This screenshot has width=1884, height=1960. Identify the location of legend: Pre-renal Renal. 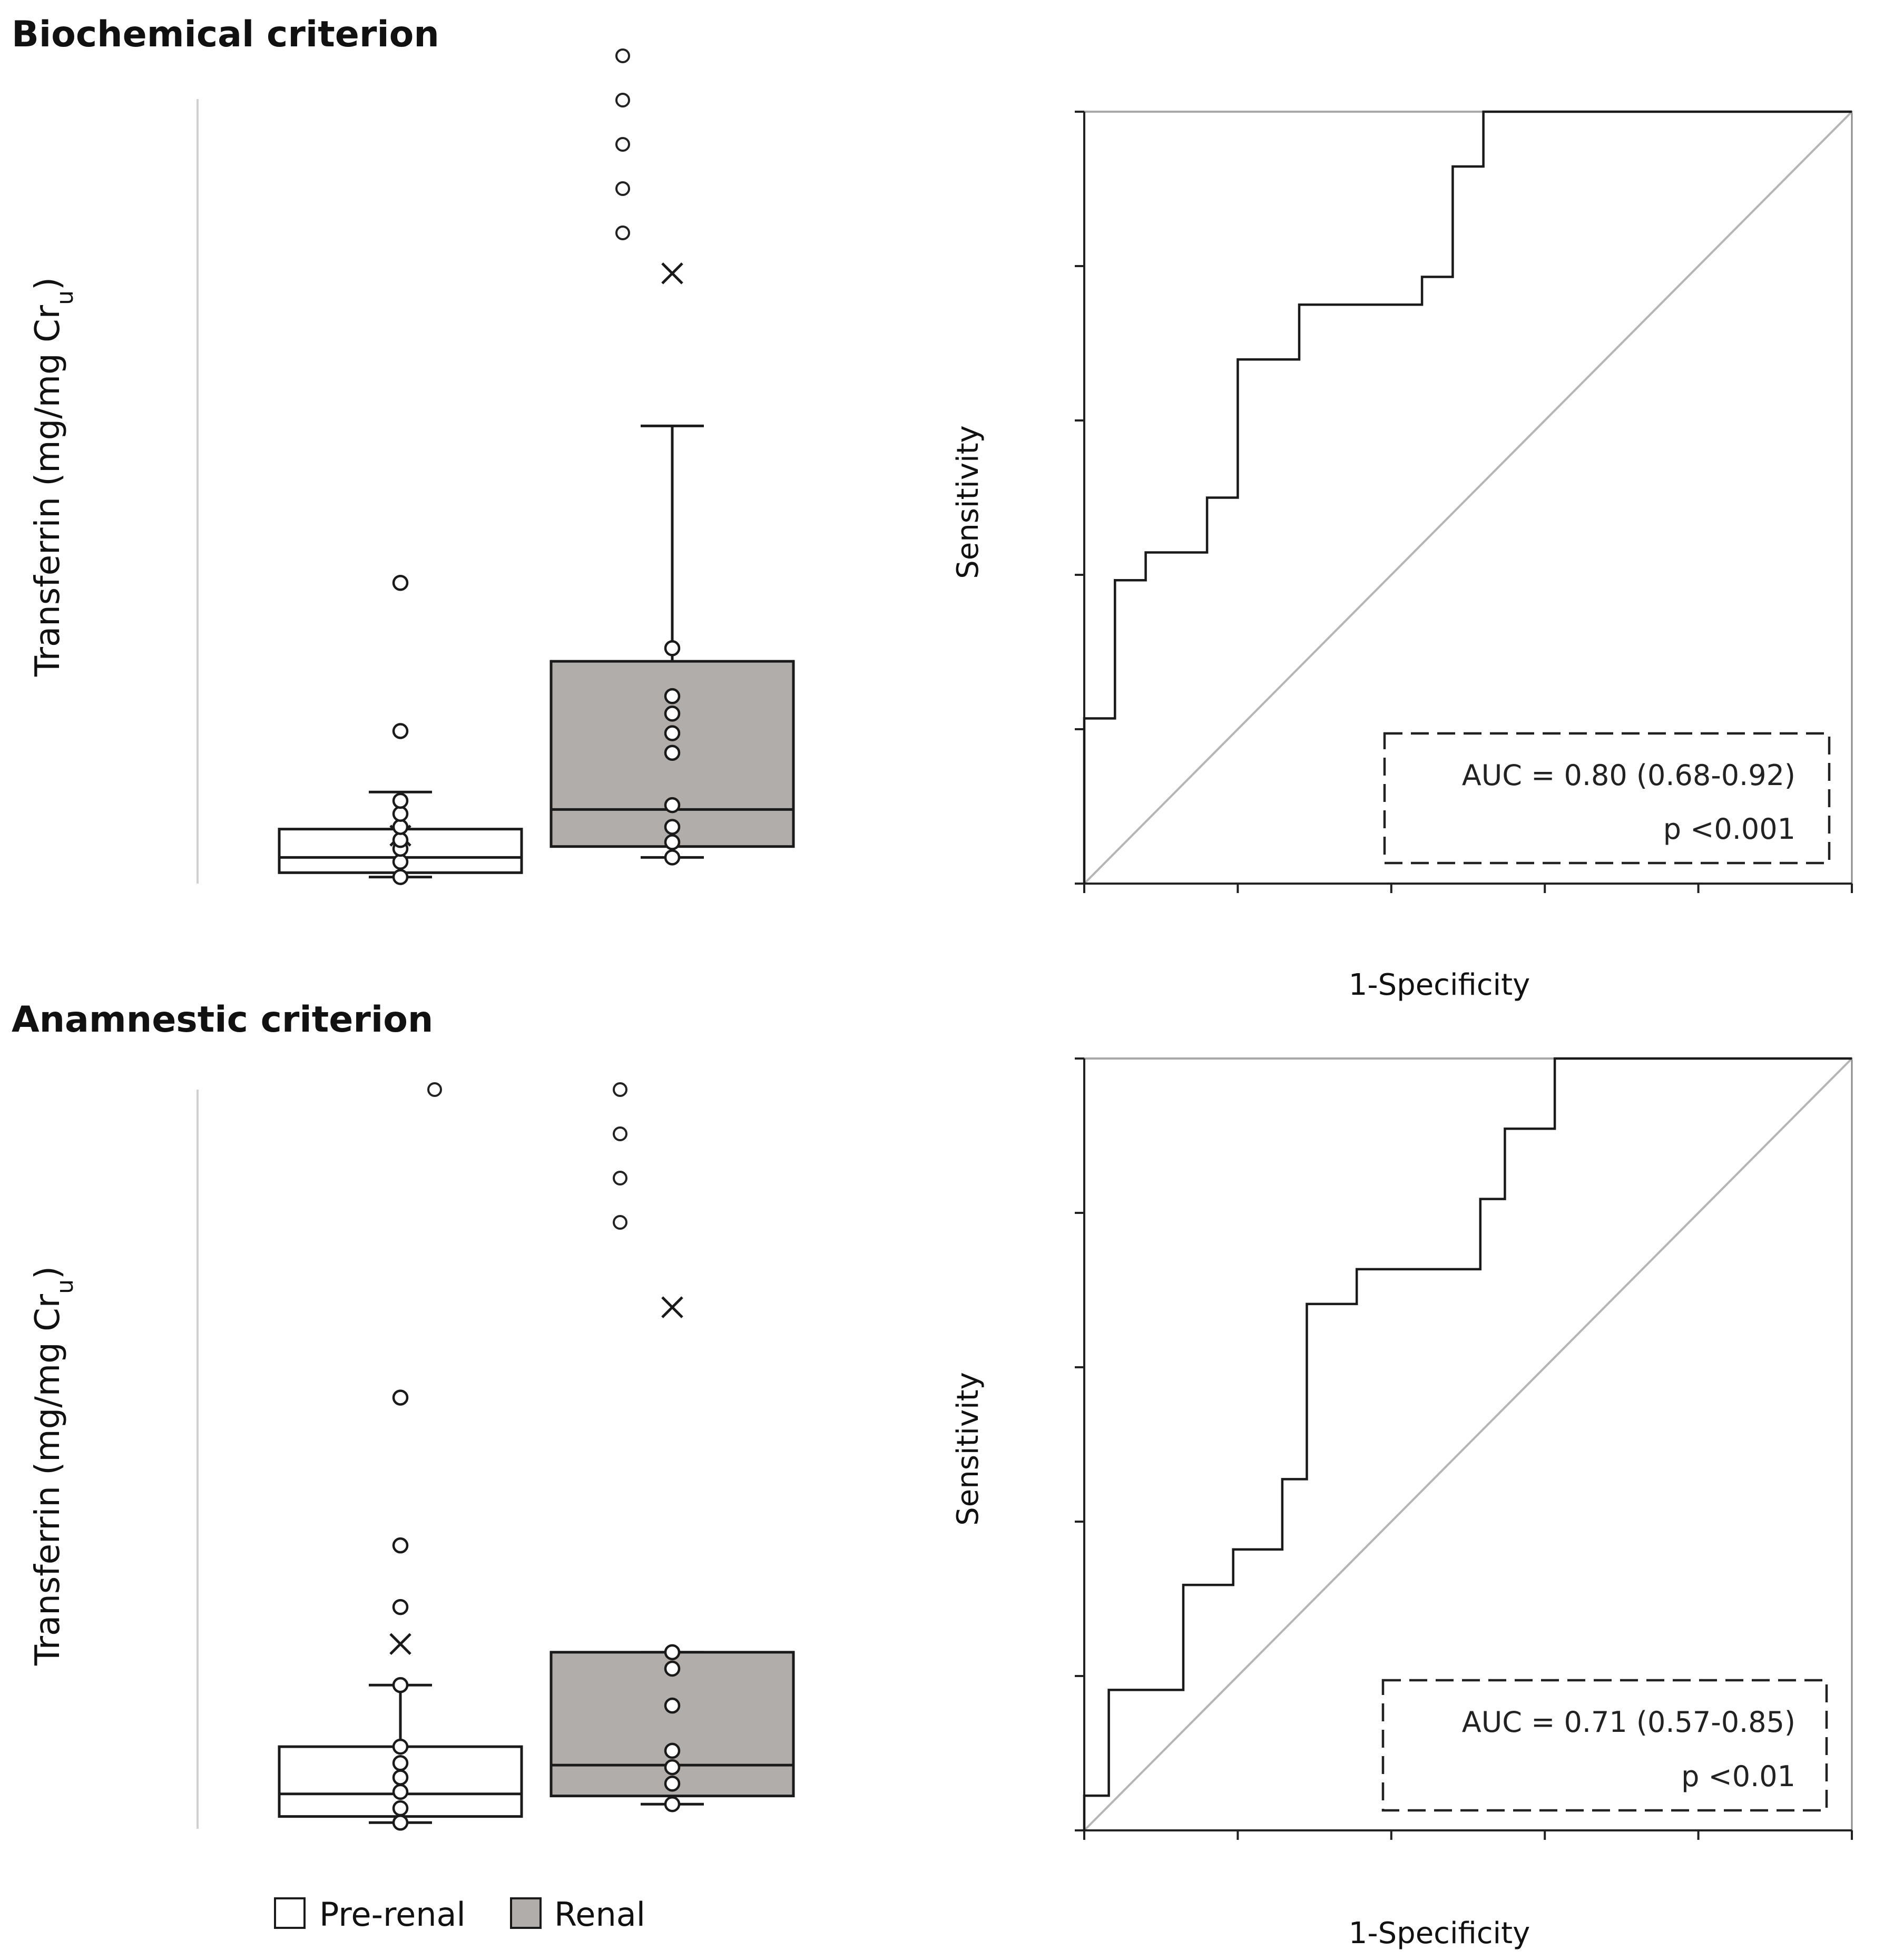
(459, 1914).